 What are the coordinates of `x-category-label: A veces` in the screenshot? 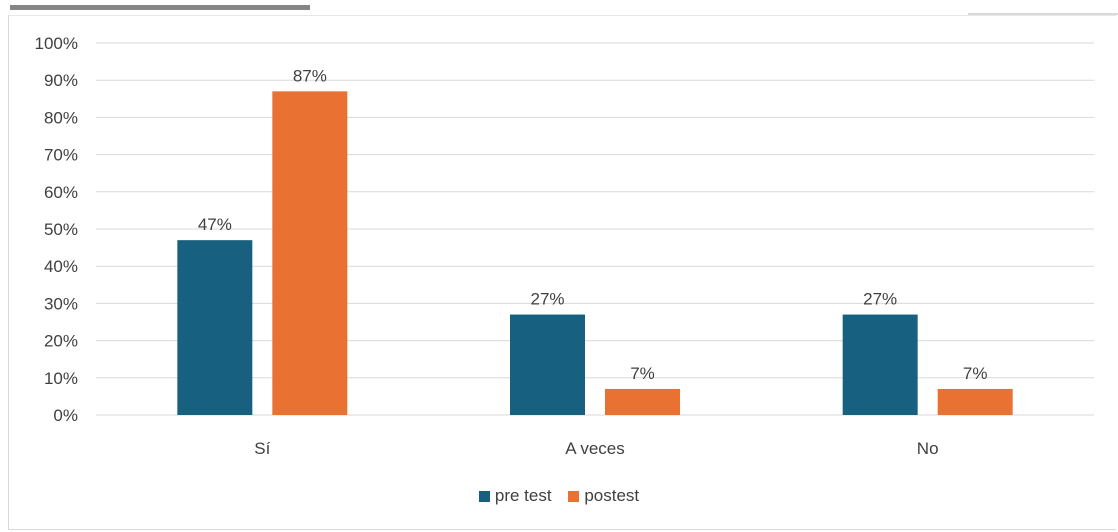 It's located at (595, 448).